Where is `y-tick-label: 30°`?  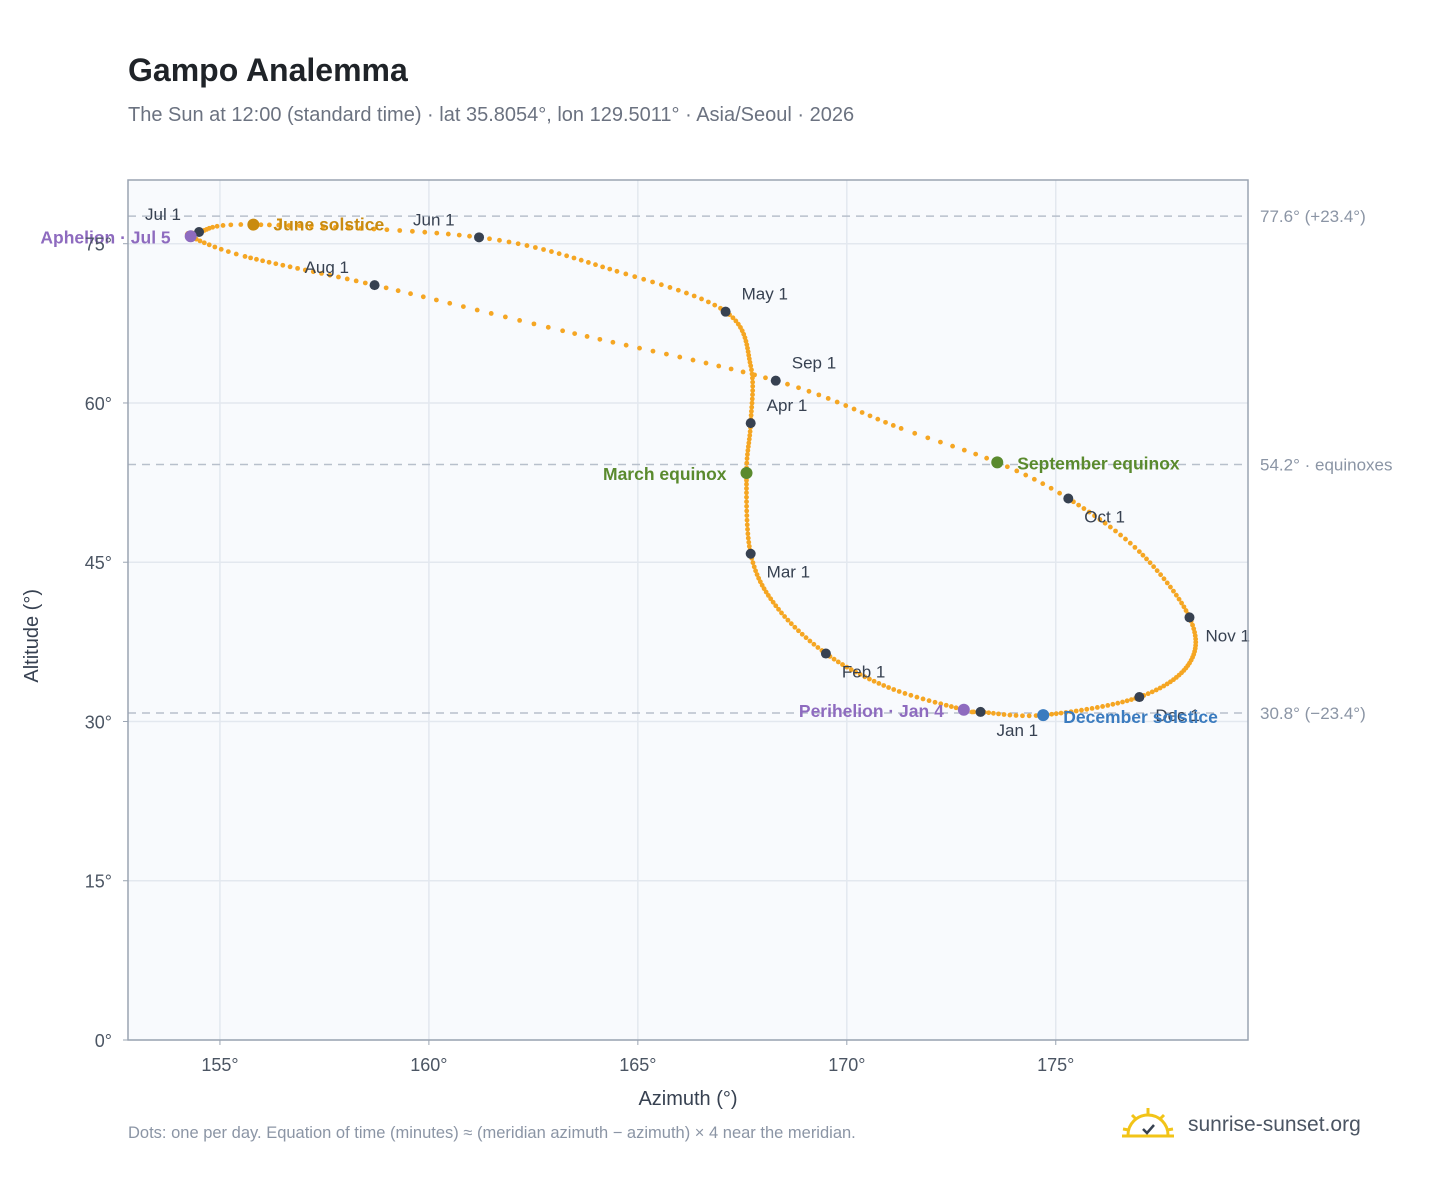
y-tick-label: 30° is located at coordinates (98, 722).